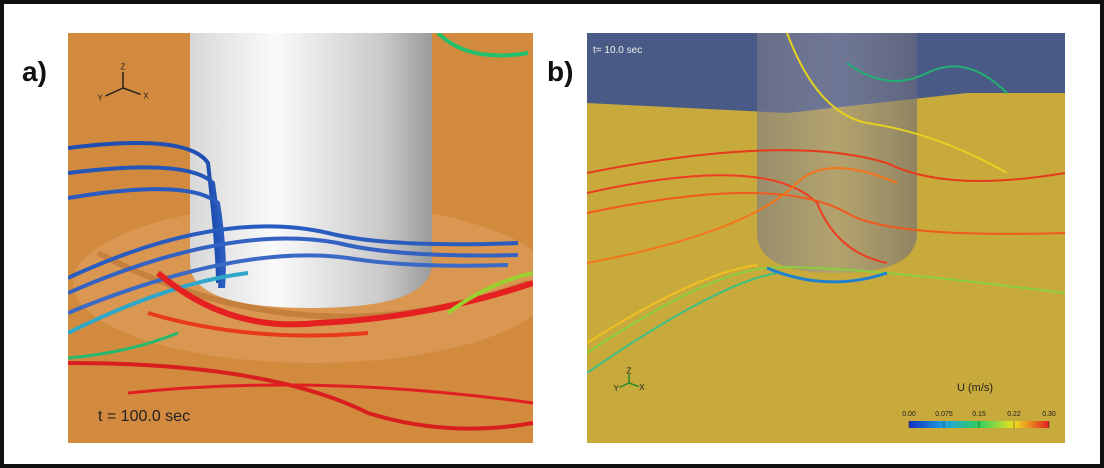 Image resolution: width=1104 pixels, height=468 pixels. What do you see at coordinates (909, 414) in the screenshot?
I see `colorbar-tick-label: 0.00` at bounding box center [909, 414].